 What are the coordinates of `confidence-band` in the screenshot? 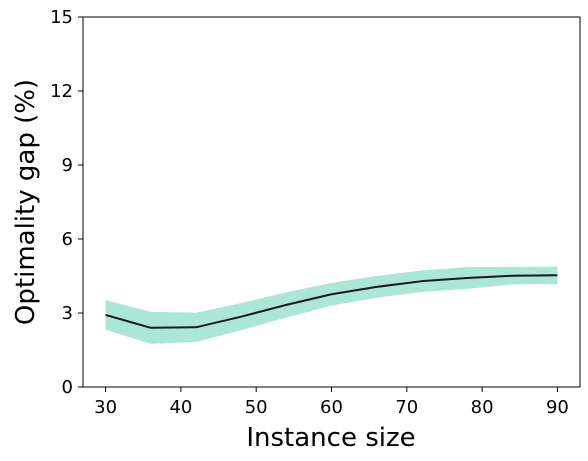 It's located at (331, 305).